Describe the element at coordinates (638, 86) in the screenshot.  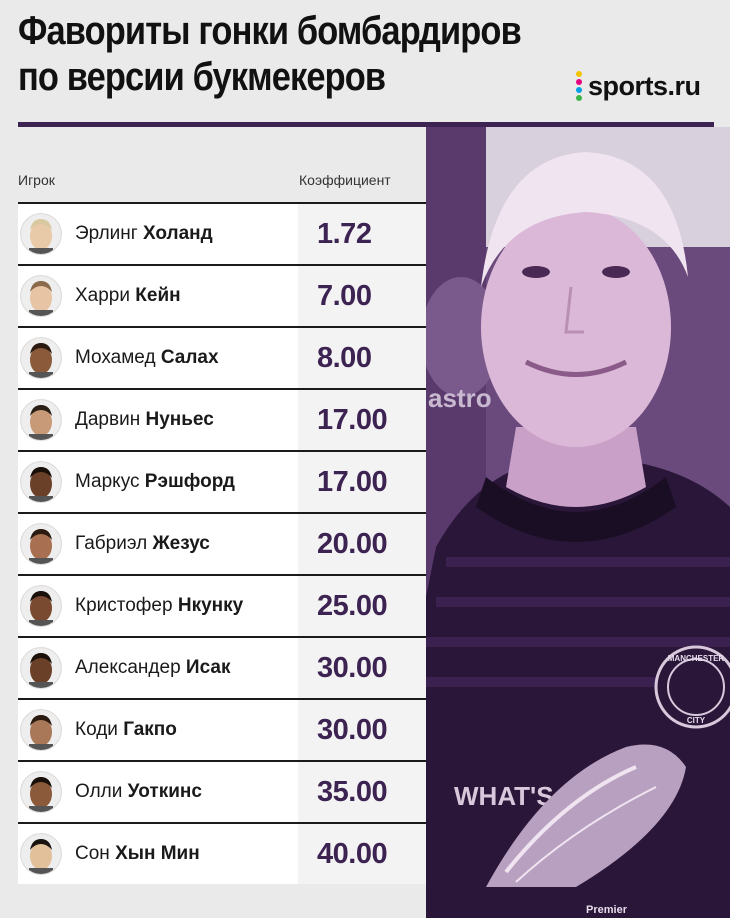
I see `sports-ru-logo: sports.ru` at that location.